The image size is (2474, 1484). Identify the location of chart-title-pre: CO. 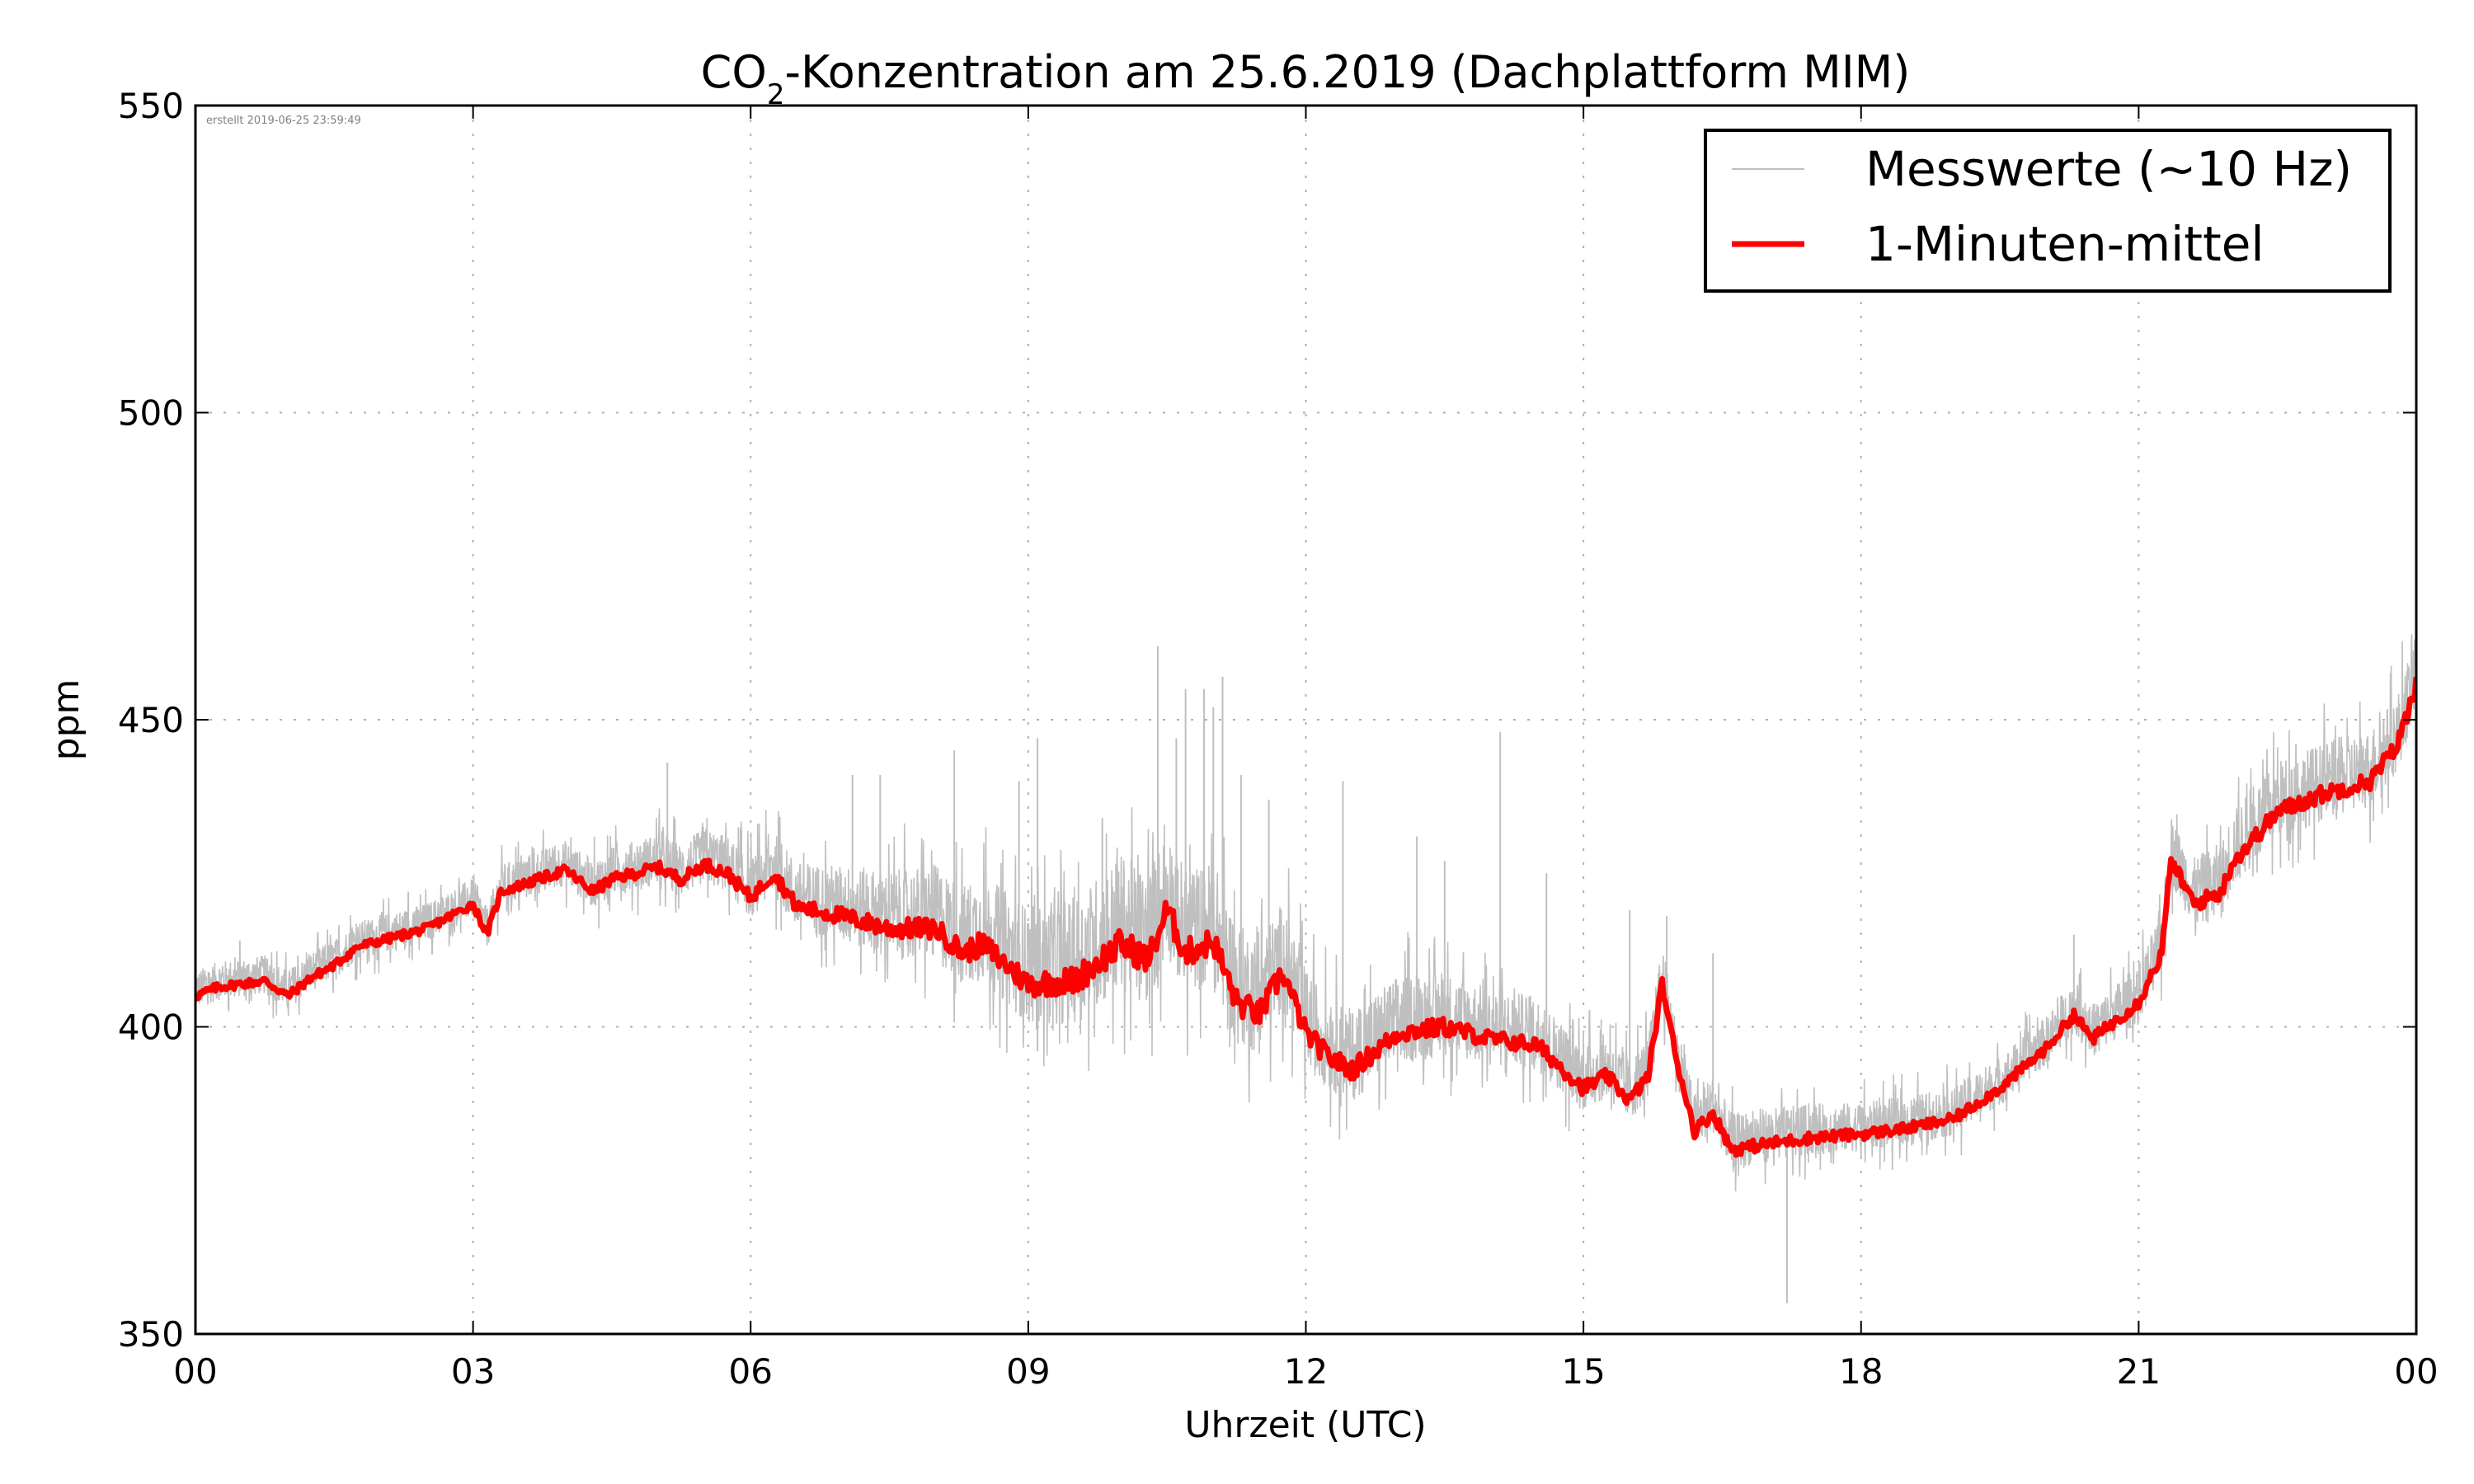
(734, 72).